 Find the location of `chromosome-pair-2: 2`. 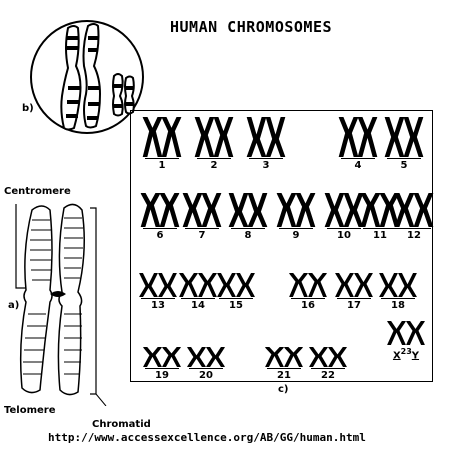

chromosome-pair-2: 2 is located at coordinates (214, 144).